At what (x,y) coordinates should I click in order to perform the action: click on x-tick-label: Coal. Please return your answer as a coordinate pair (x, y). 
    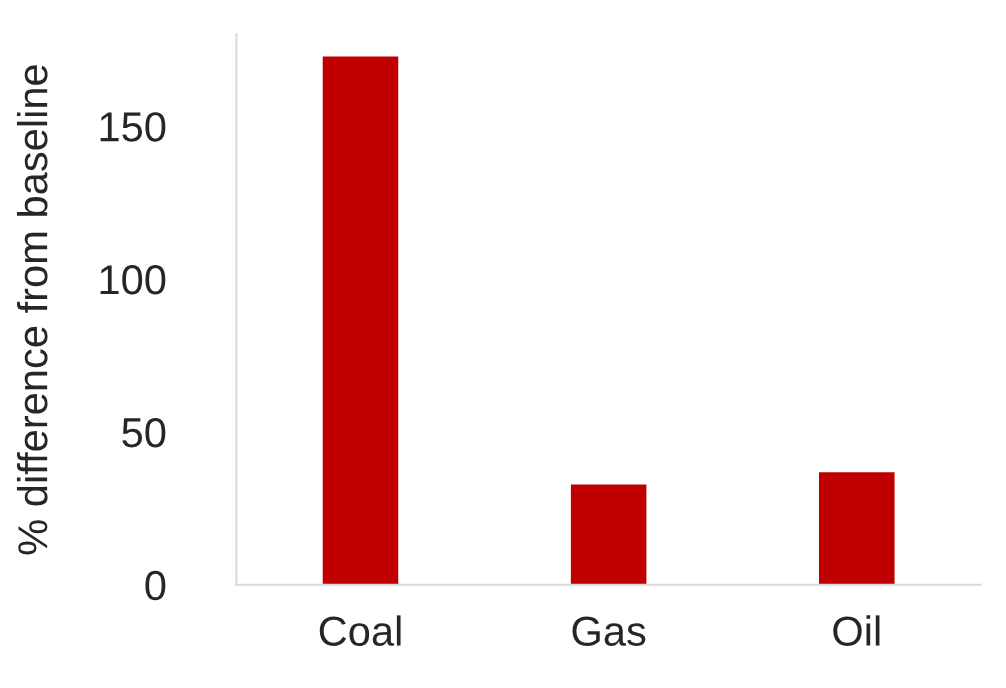
    Looking at the image, I should click on (360, 630).